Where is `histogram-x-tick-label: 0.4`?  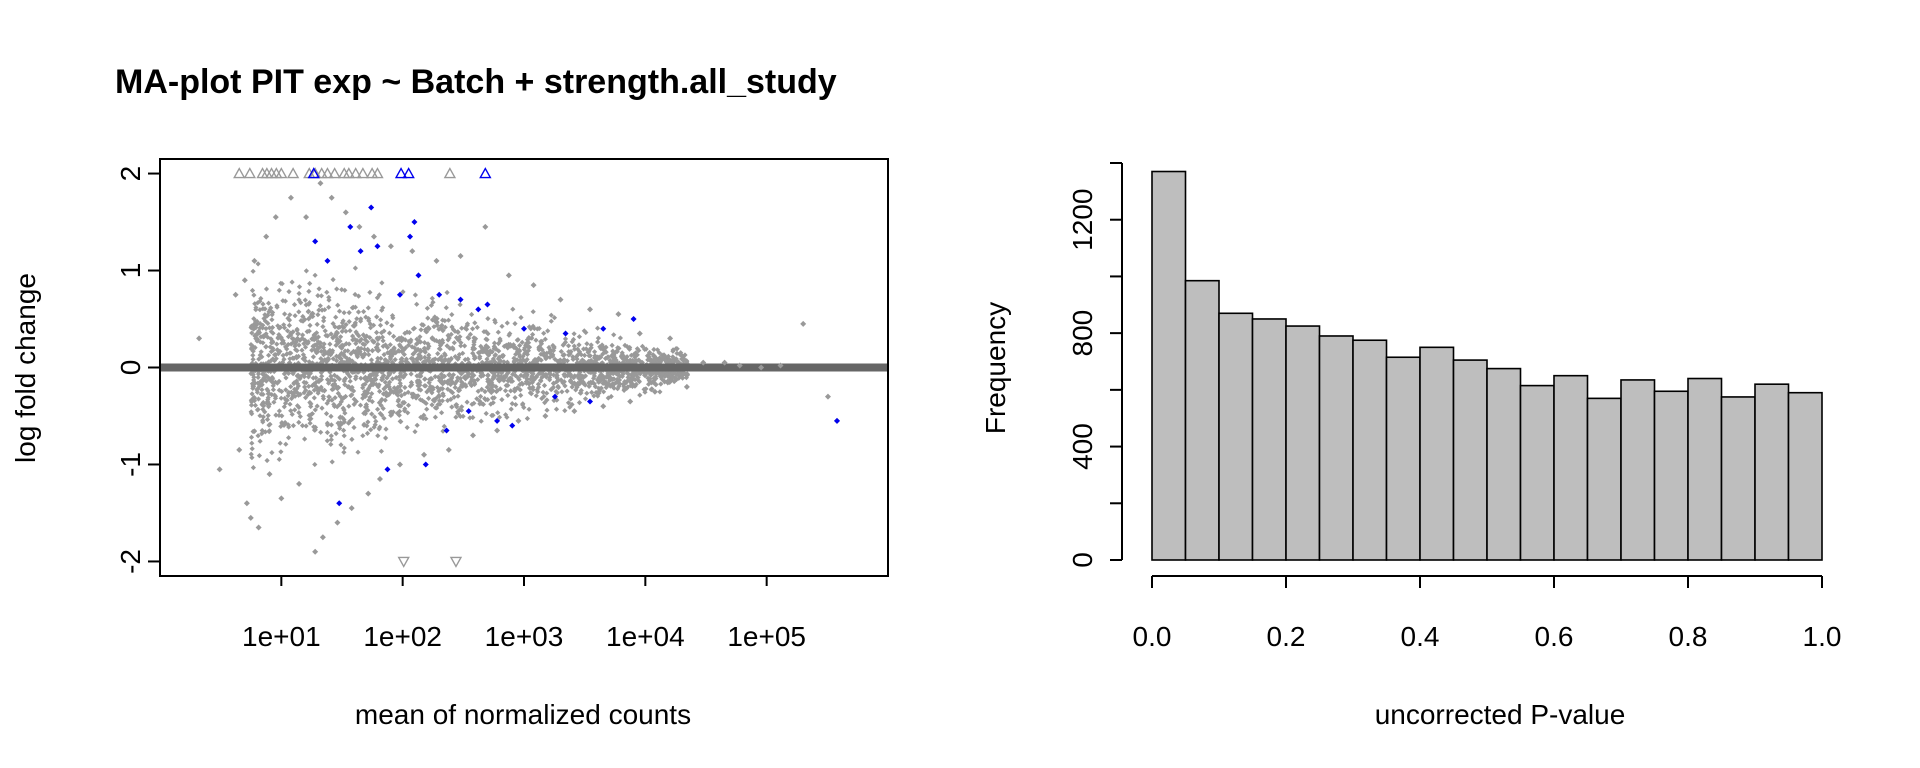 histogram-x-tick-label: 0.4 is located at coordinates (1420, 636).